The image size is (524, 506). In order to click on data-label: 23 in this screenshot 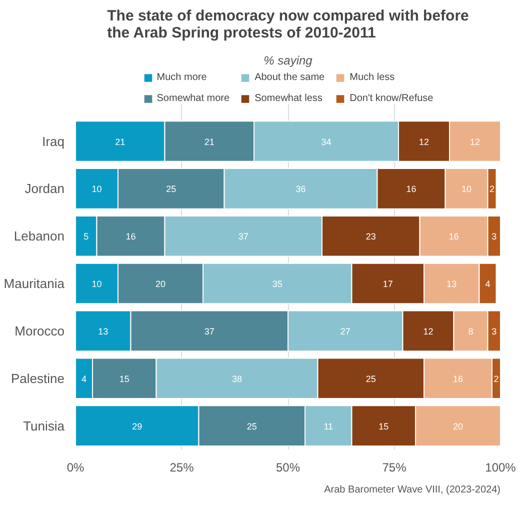, I will do `click(371, 237)`.